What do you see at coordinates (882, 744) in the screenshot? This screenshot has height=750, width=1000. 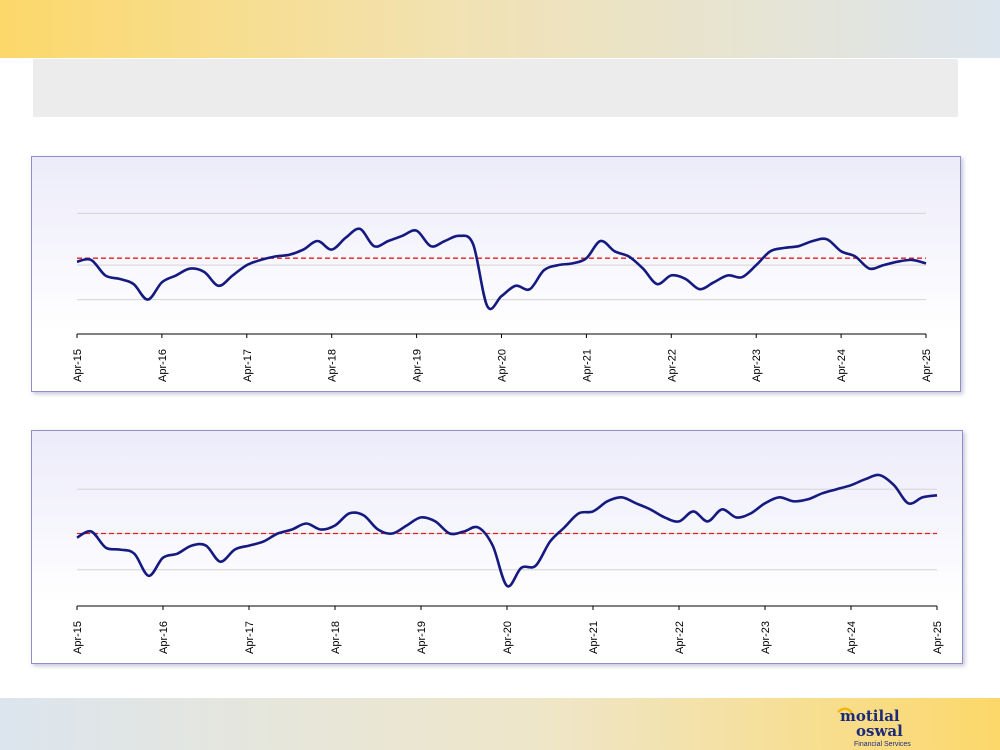 I see `logo-tagline: Financial Services` at bounding box center [882, 744].